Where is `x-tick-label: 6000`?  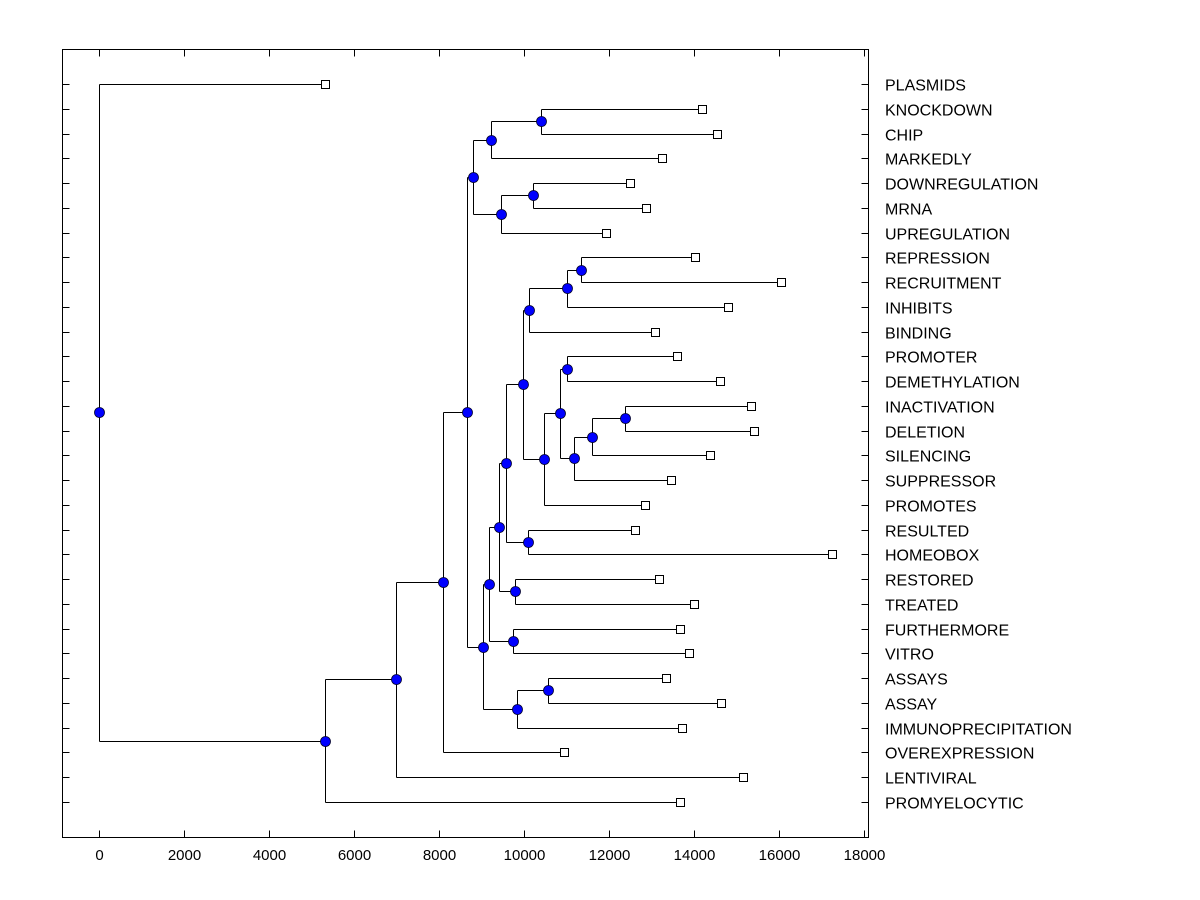
x-tick-label: 6000 is located at coordinates (354, 855).